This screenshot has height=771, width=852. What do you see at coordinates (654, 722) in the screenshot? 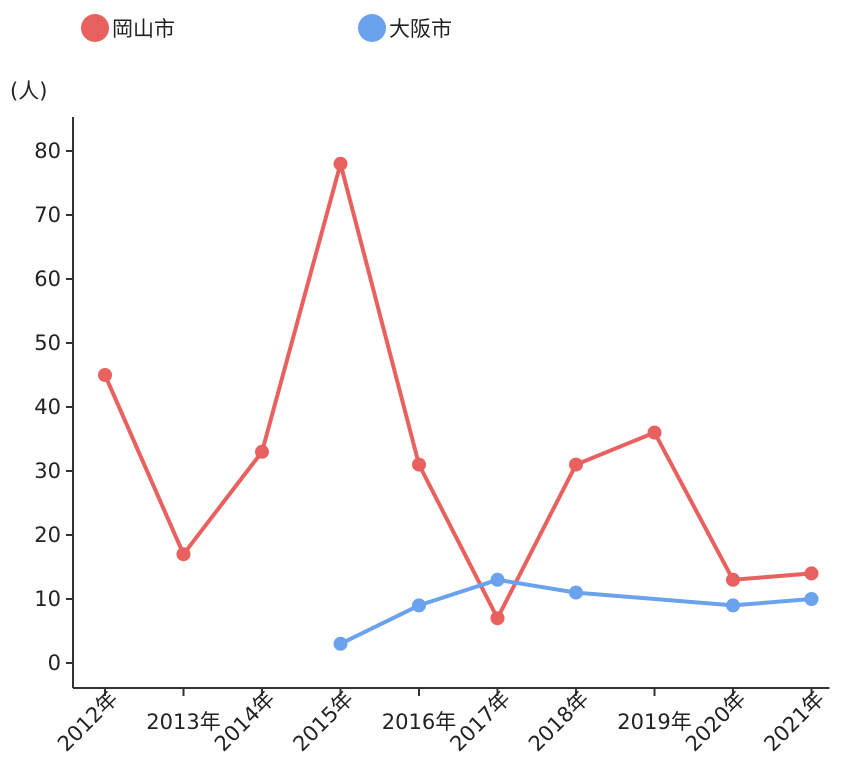
I see `x-tick-label: 2019年` at bounding box center [654, 722].